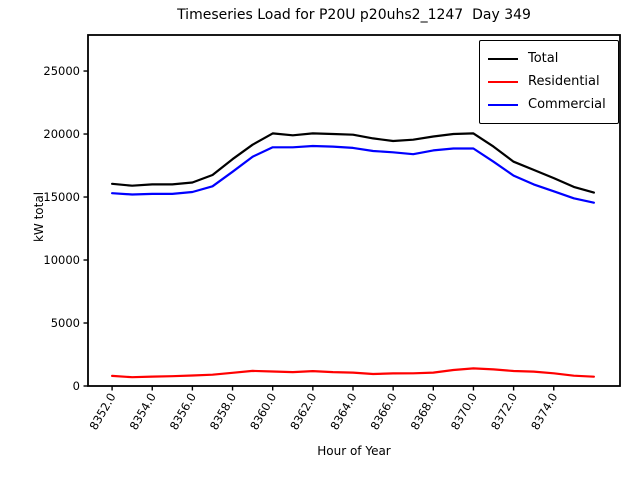  I want to click on residential-line-sample, so click(503, 81).